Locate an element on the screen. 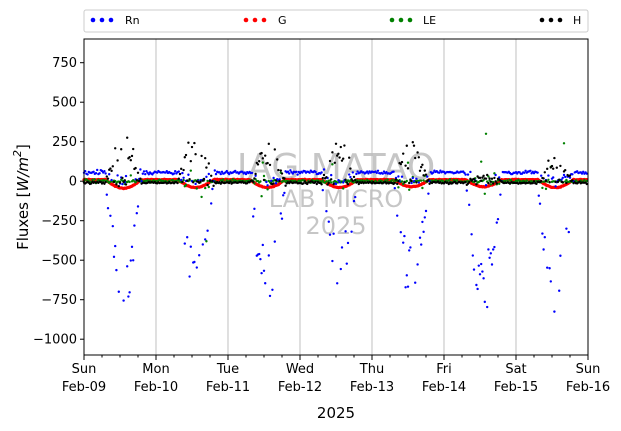 Image resolution: width=621 pixels, height=431 pixels. x-tick-label-weekday: Wed is located at coordinates (300, 369).